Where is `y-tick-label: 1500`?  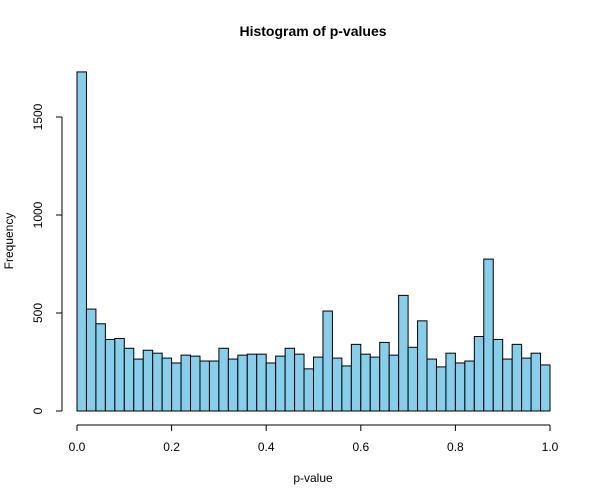 y-tick-label: 1500 is located at coordinates (38, 116).